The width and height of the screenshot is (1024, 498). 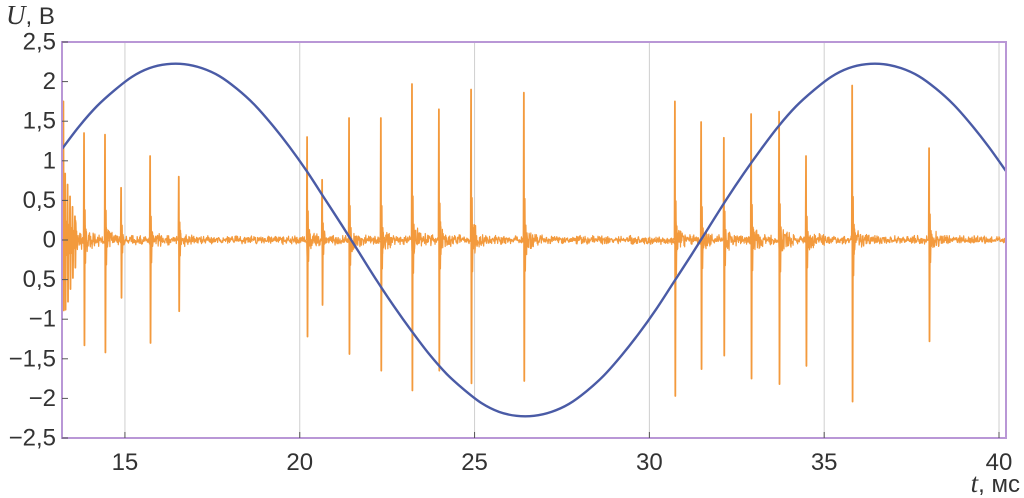 I want to click on axis-variable-symbol: U, so click(x=16, y=15).